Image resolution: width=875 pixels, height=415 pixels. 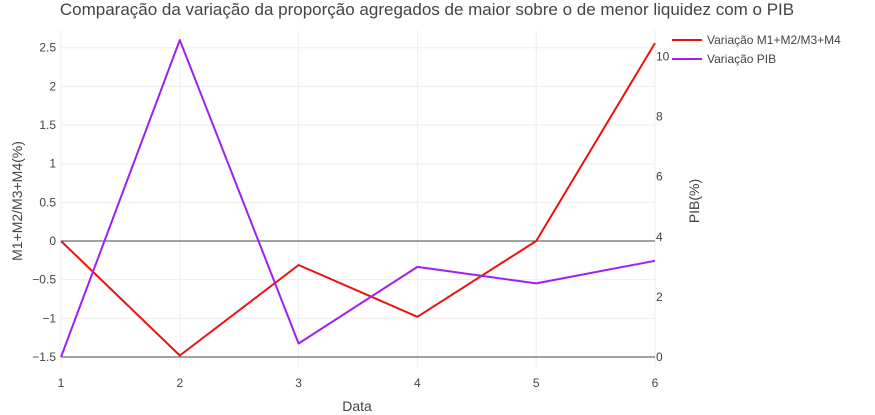 I want to click on y-tick-label: 0.5, so click(x=47, y=202).